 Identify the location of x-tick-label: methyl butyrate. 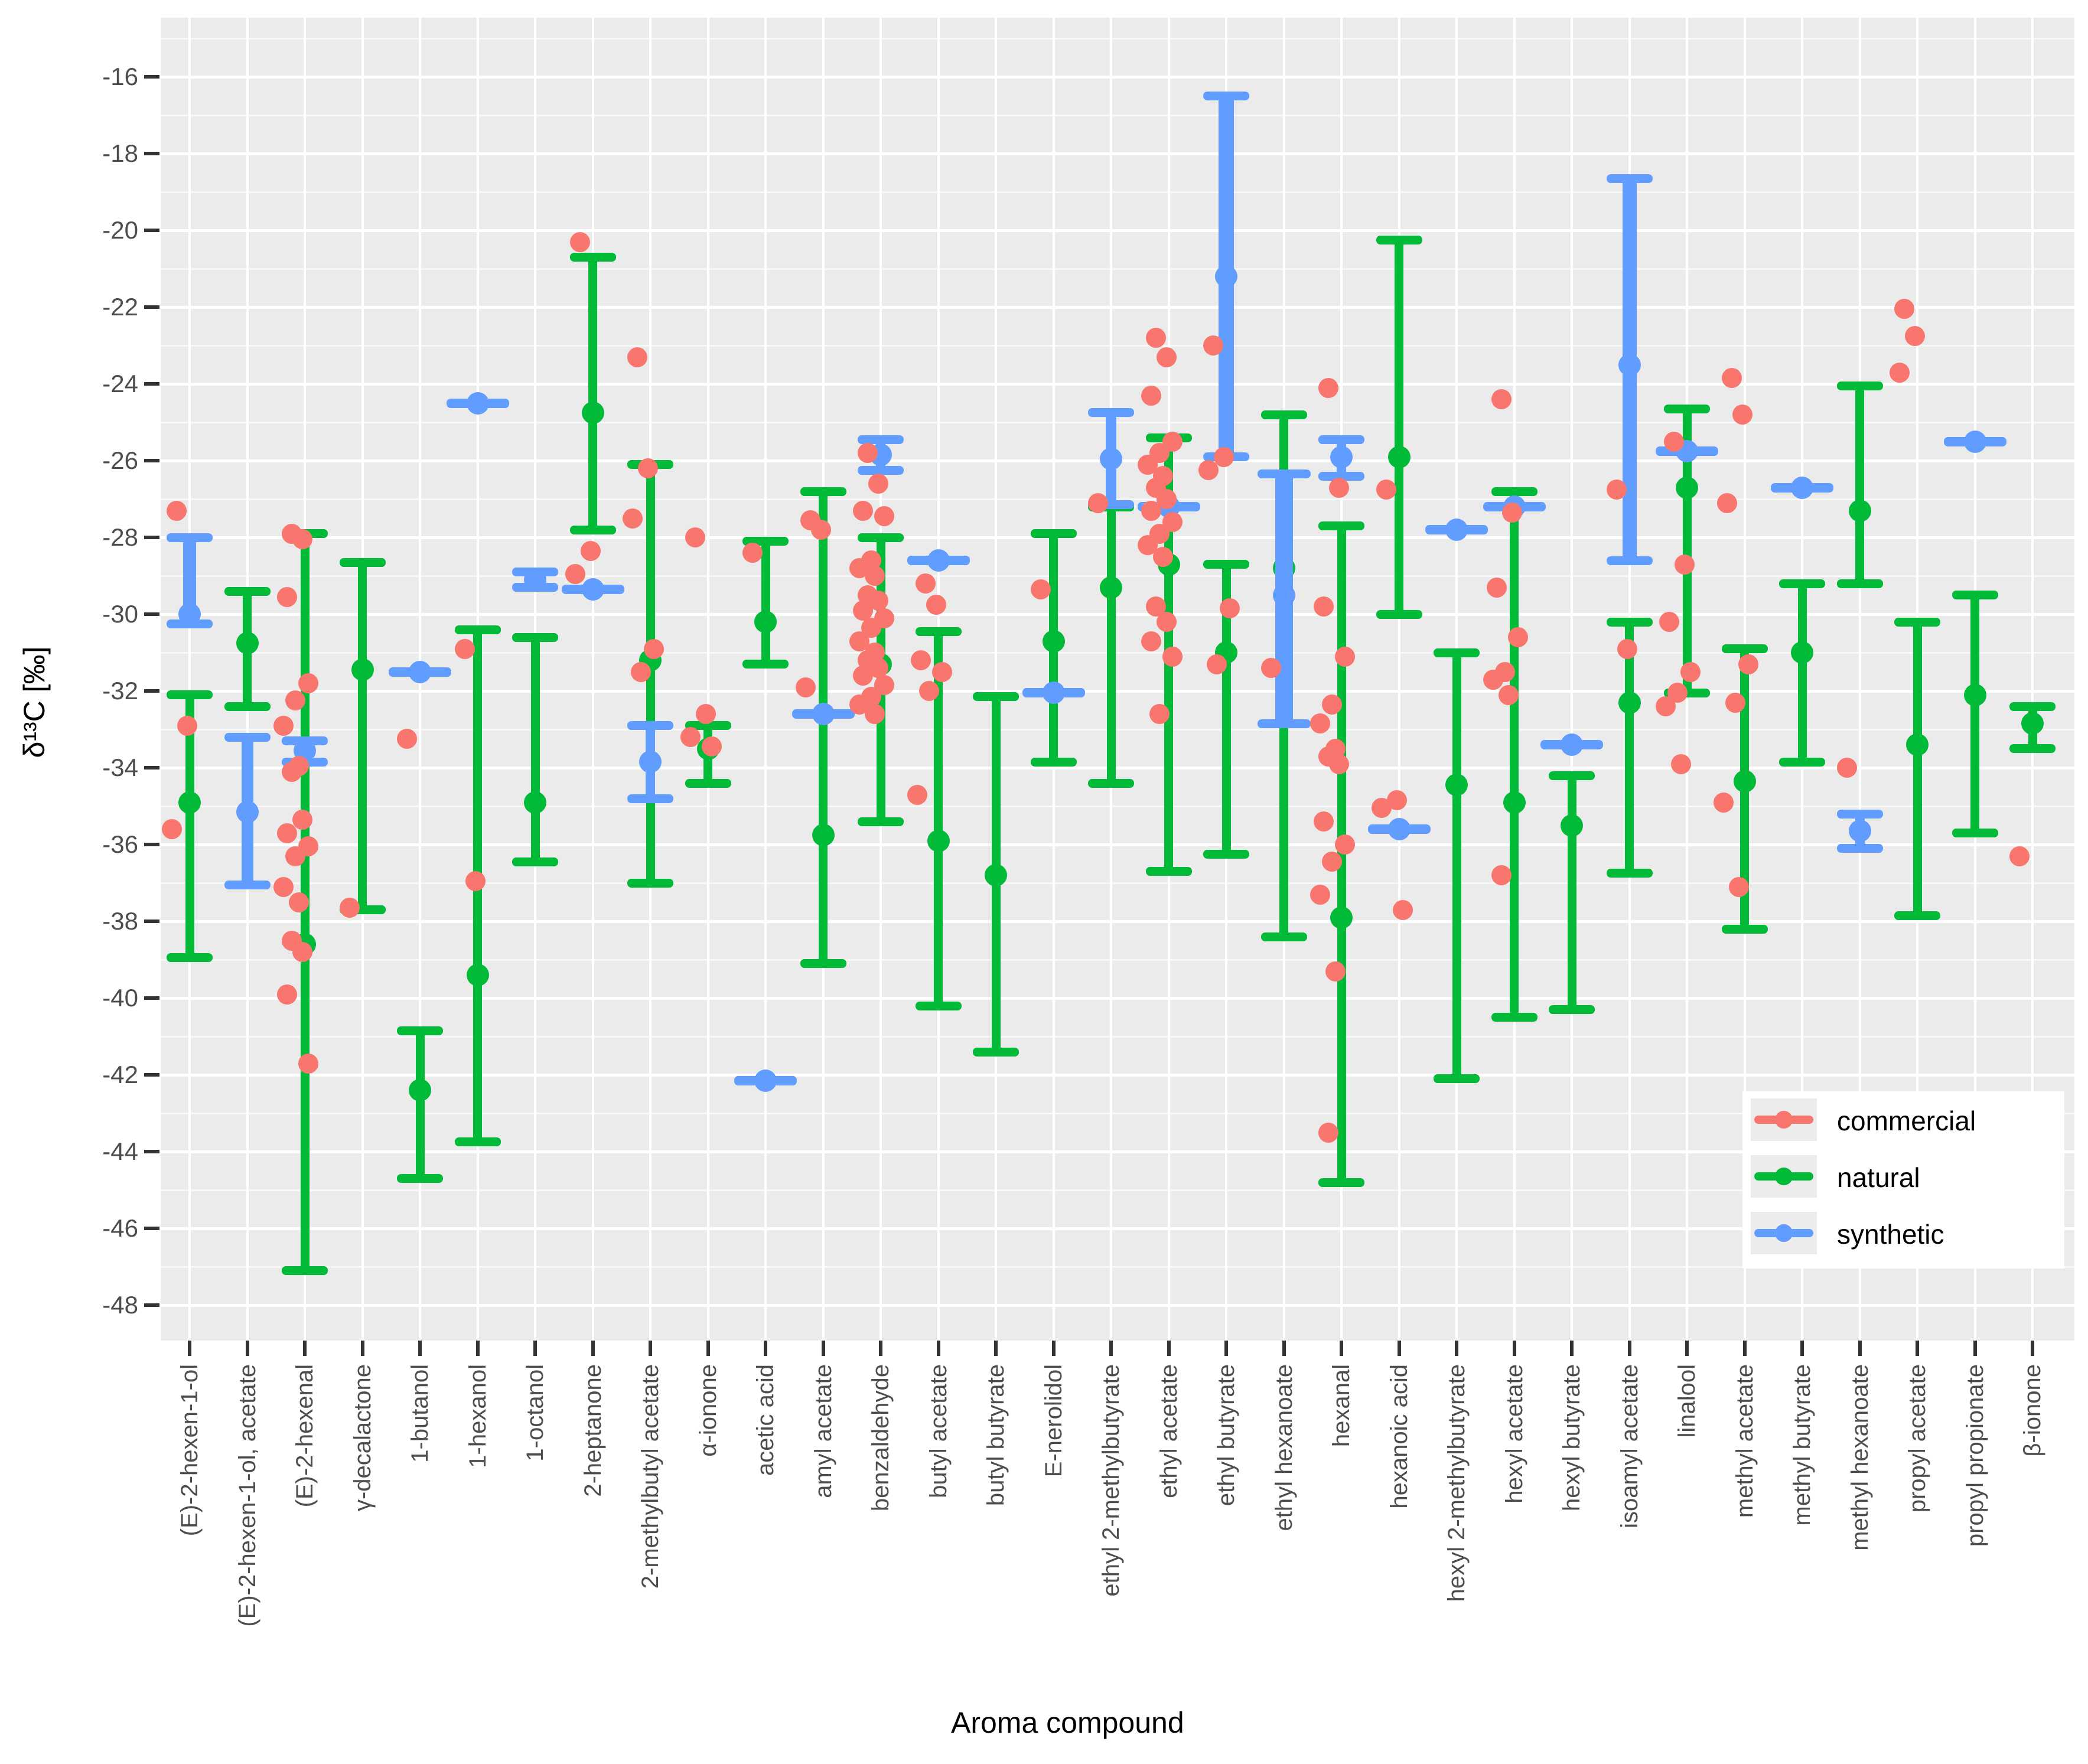
(1802, 1445).